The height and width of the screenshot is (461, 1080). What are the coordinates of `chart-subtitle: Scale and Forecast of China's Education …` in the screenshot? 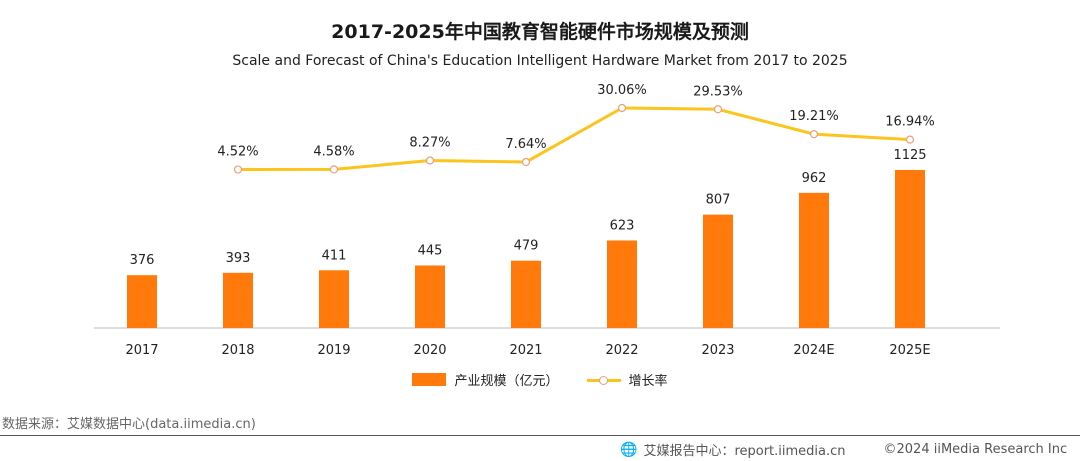 It's located at (540, 61).